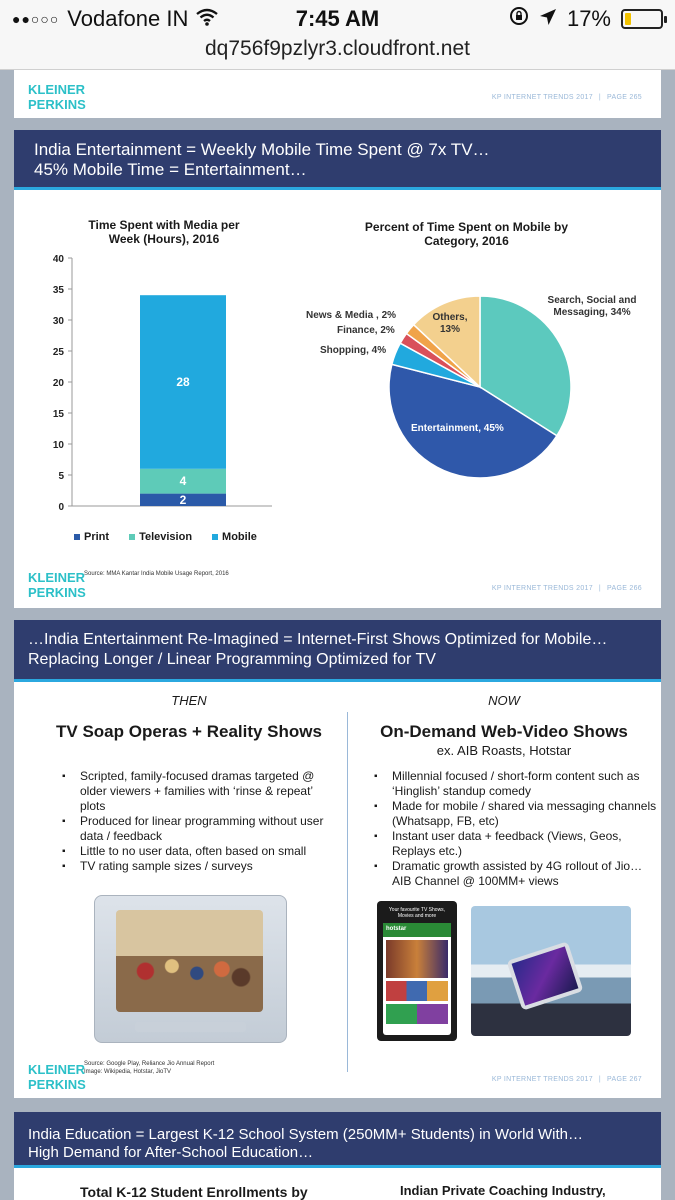 This screenshot has width=675, height=1200. What do you see at coordinates (347, 892) in the screenshot?
I see `column-divider` at bounding box center [347, 892].